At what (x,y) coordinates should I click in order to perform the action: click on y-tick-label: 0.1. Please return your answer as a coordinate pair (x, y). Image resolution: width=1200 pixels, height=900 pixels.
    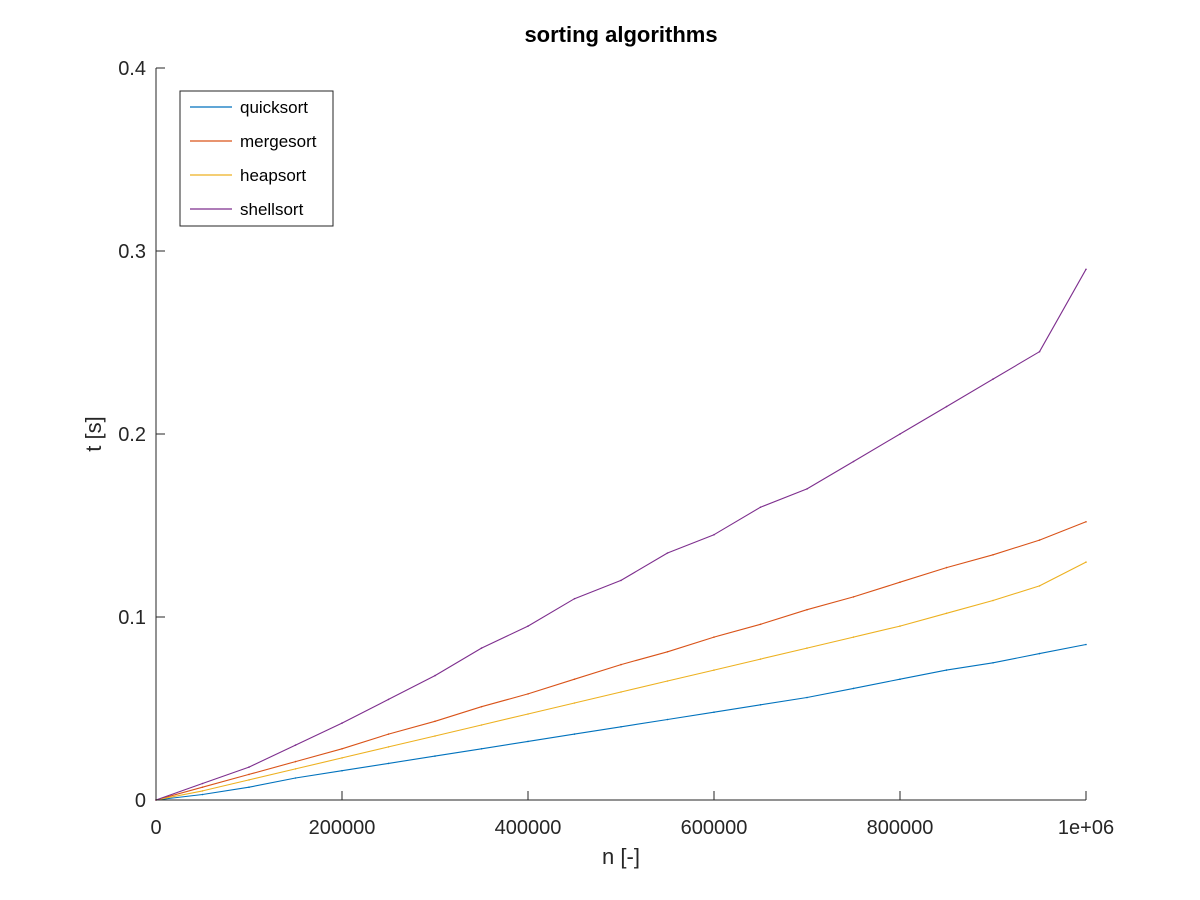
    Looking at the image, I should click on (132, 618).